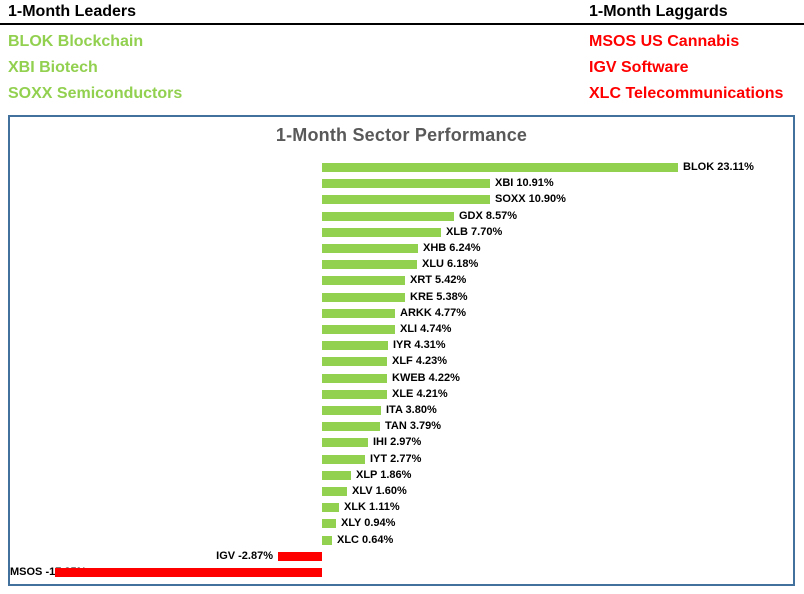 The height and width of the screenshot is (594, 804). What do you see at coordinates (524, 183) in the screenshot?
I see `bar-label-xbi: XBI 10.91%` at bounding box center [524, 183].